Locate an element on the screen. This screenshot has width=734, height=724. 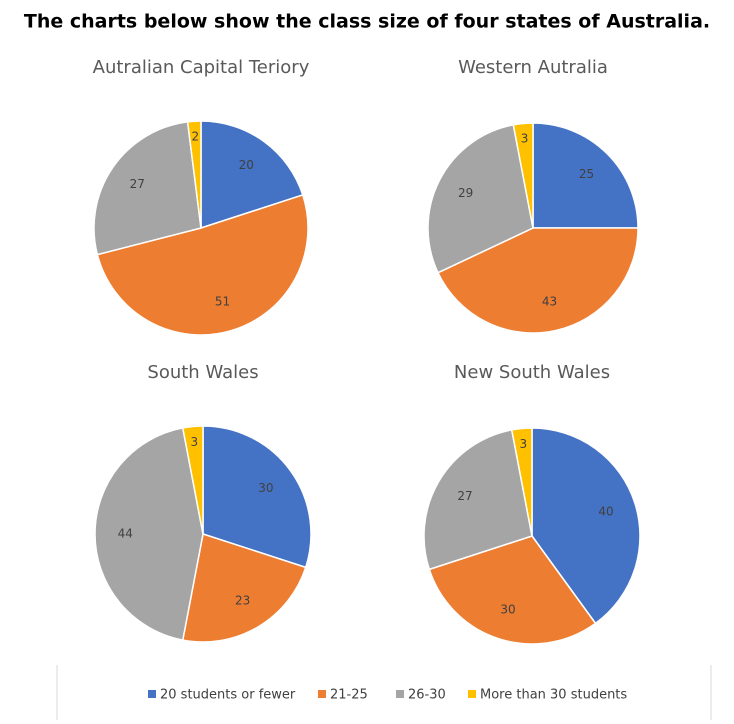
data-label: 40 is located at coordinates (605, 511).